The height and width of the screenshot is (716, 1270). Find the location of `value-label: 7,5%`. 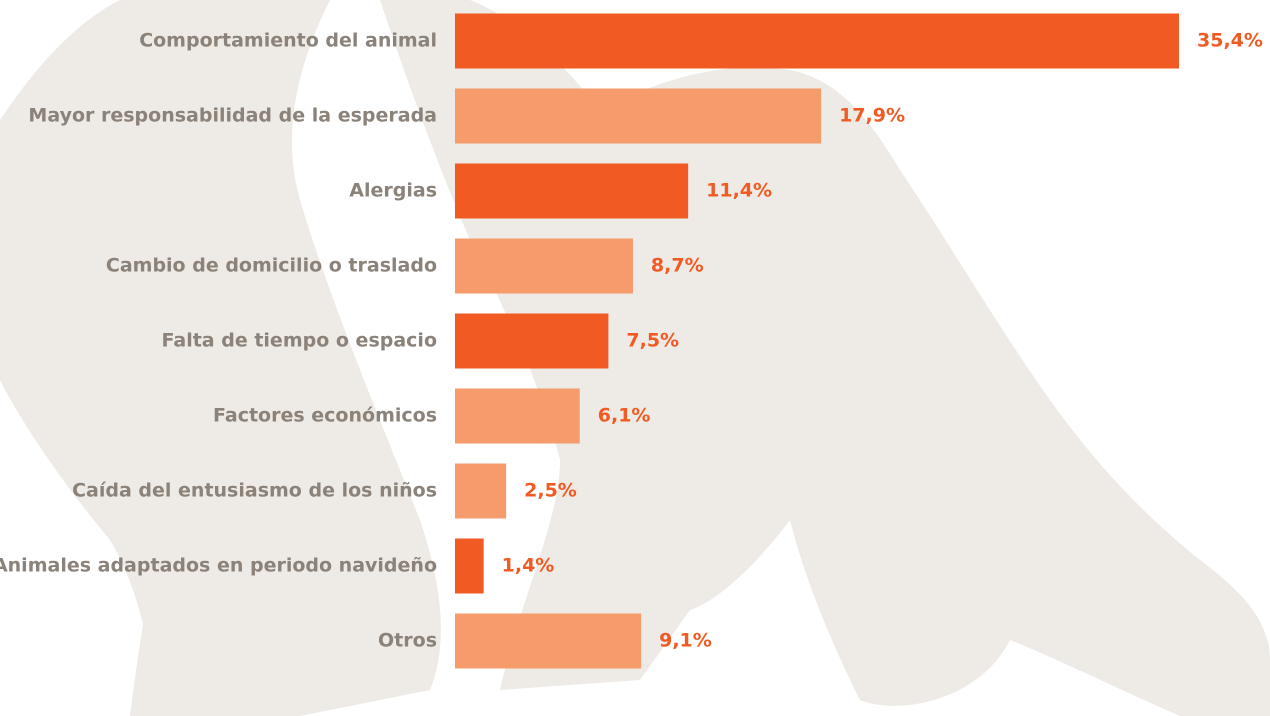

value-label: 7,5% is located at coordinates (652, 341).